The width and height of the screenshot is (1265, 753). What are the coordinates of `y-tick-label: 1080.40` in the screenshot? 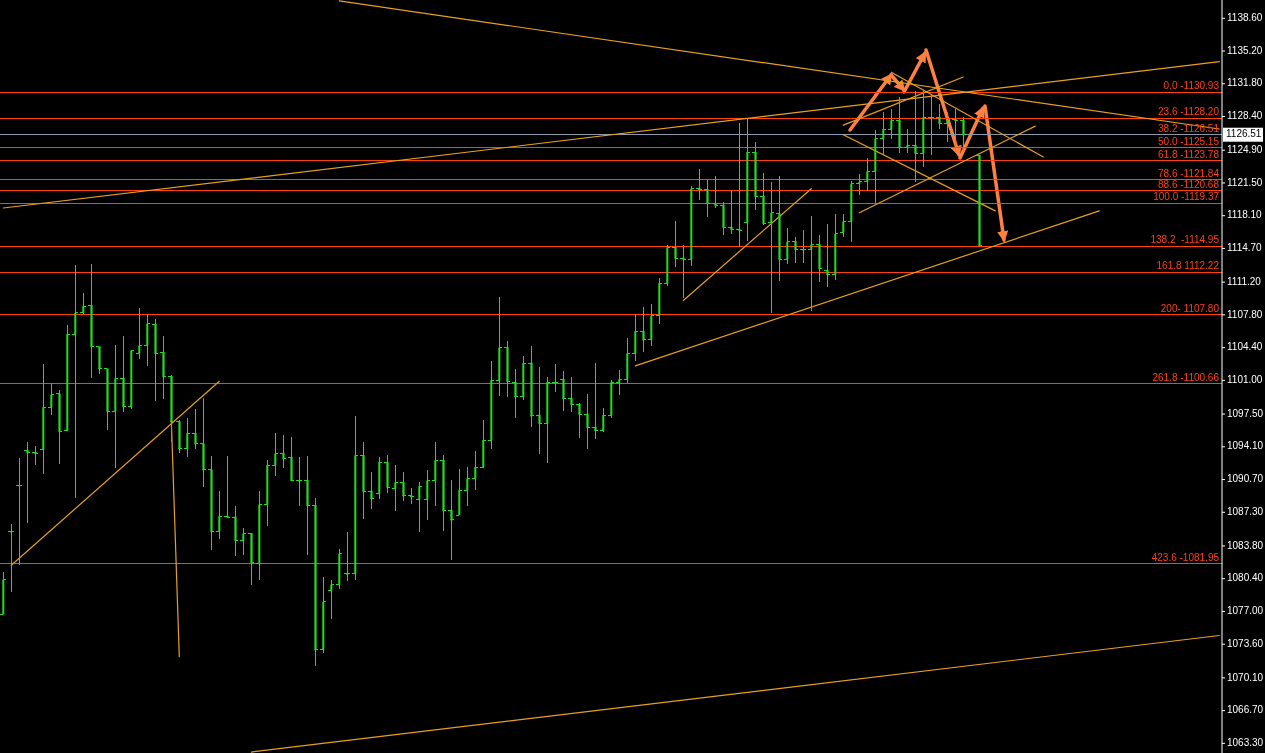 It's located at (1245, 578).